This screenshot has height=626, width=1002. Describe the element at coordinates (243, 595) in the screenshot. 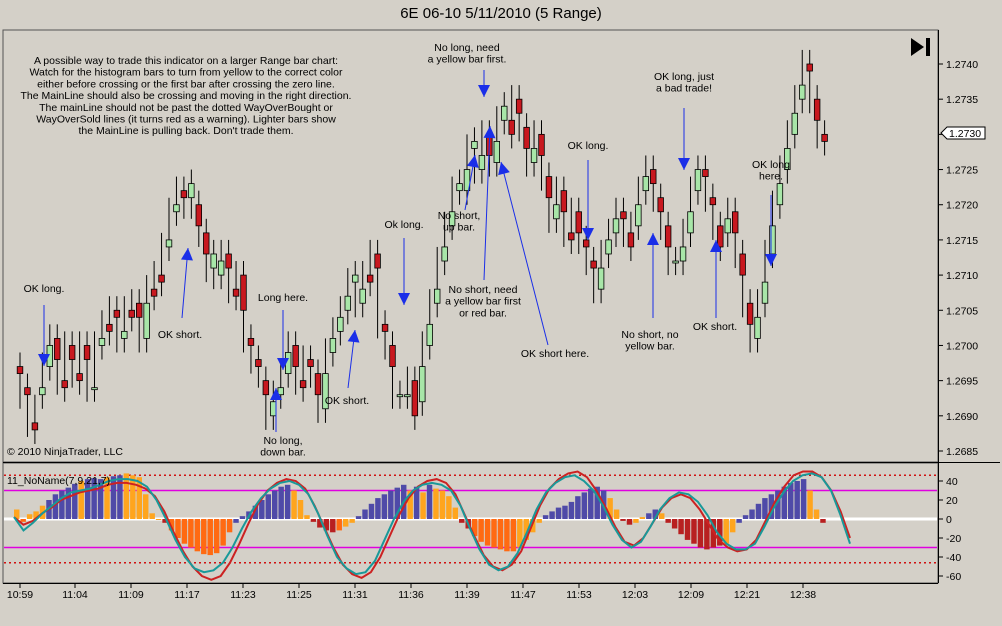

I see `time-tick-label: 11:23` at that location.